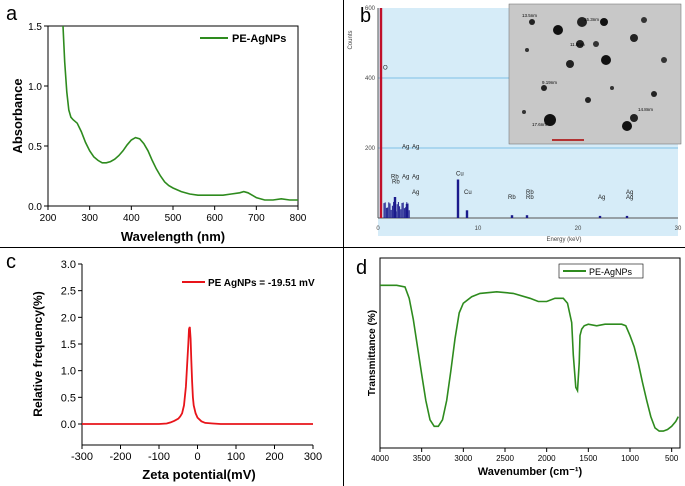  Describe the element at coordinates (591, 19) in the screenshot. I see `tem-size-label: 15.3nm` at that location.